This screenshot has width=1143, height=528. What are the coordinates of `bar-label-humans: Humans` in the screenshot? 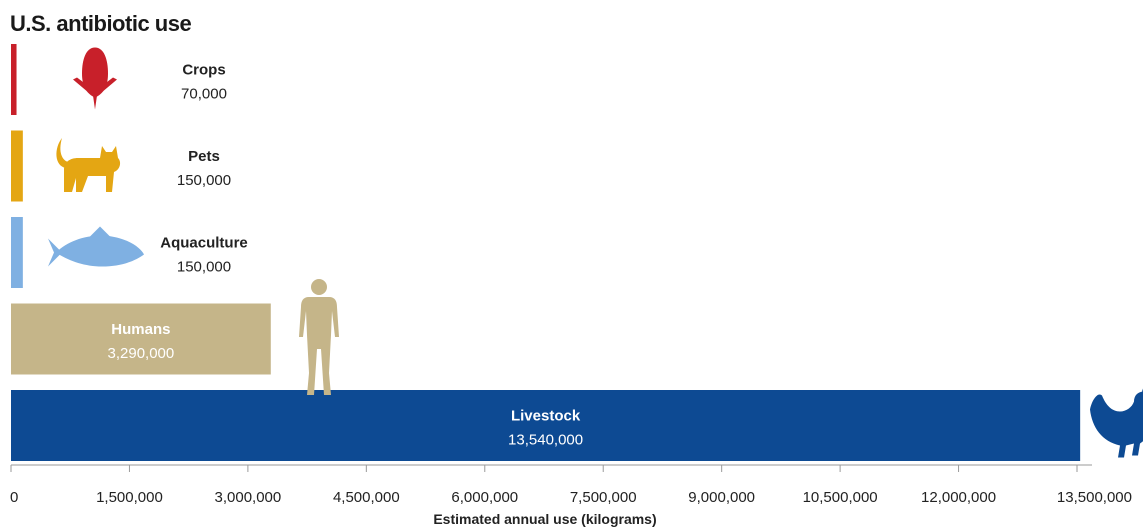 It's located at (140, 329).